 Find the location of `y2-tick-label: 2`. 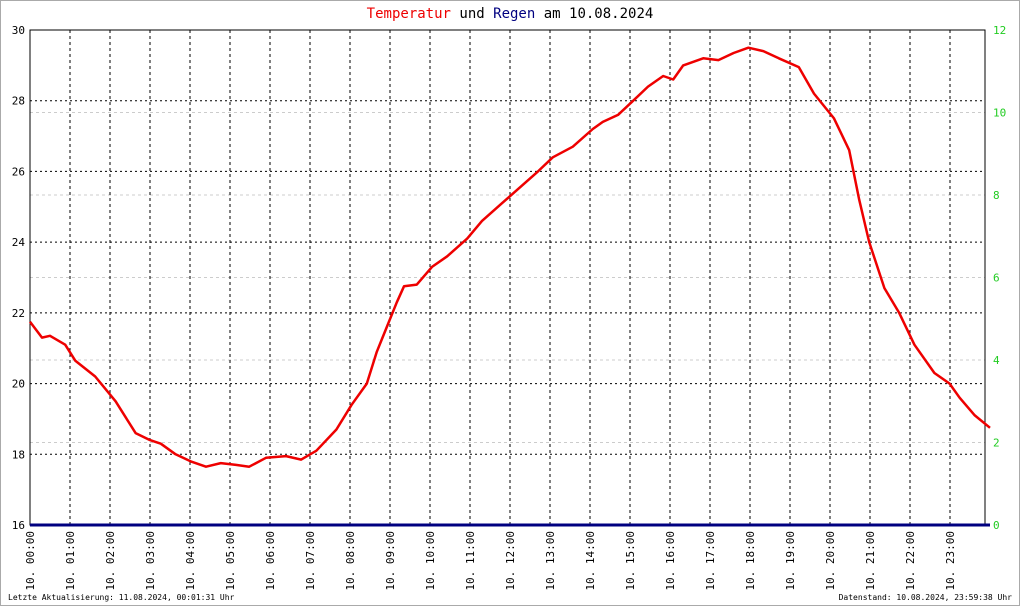

y2-tick-label: 2 is located at coordinates (996, 443).